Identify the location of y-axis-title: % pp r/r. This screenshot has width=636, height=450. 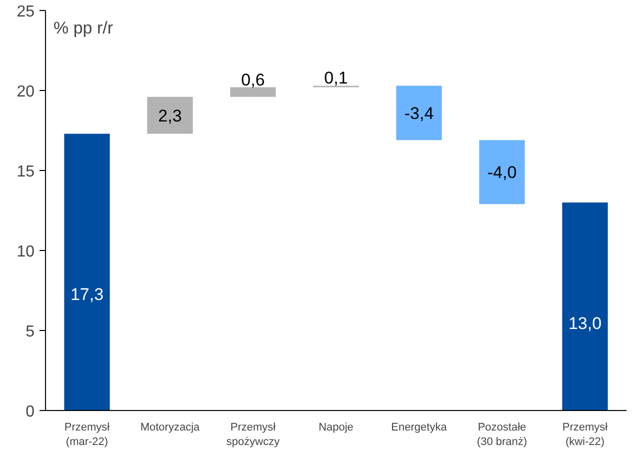
(84, 28).